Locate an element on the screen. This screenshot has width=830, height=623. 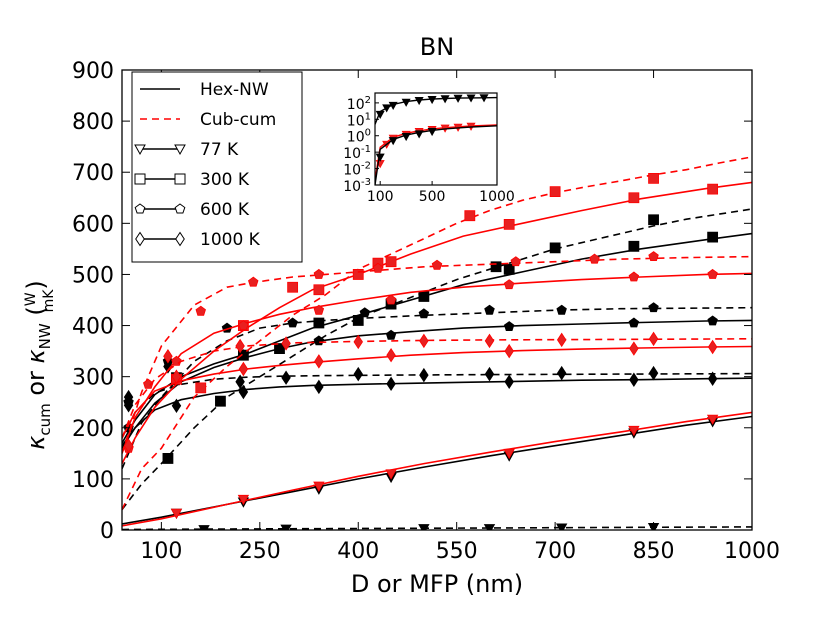
y-tick-label: 900 is located at coordinates (93, 71).